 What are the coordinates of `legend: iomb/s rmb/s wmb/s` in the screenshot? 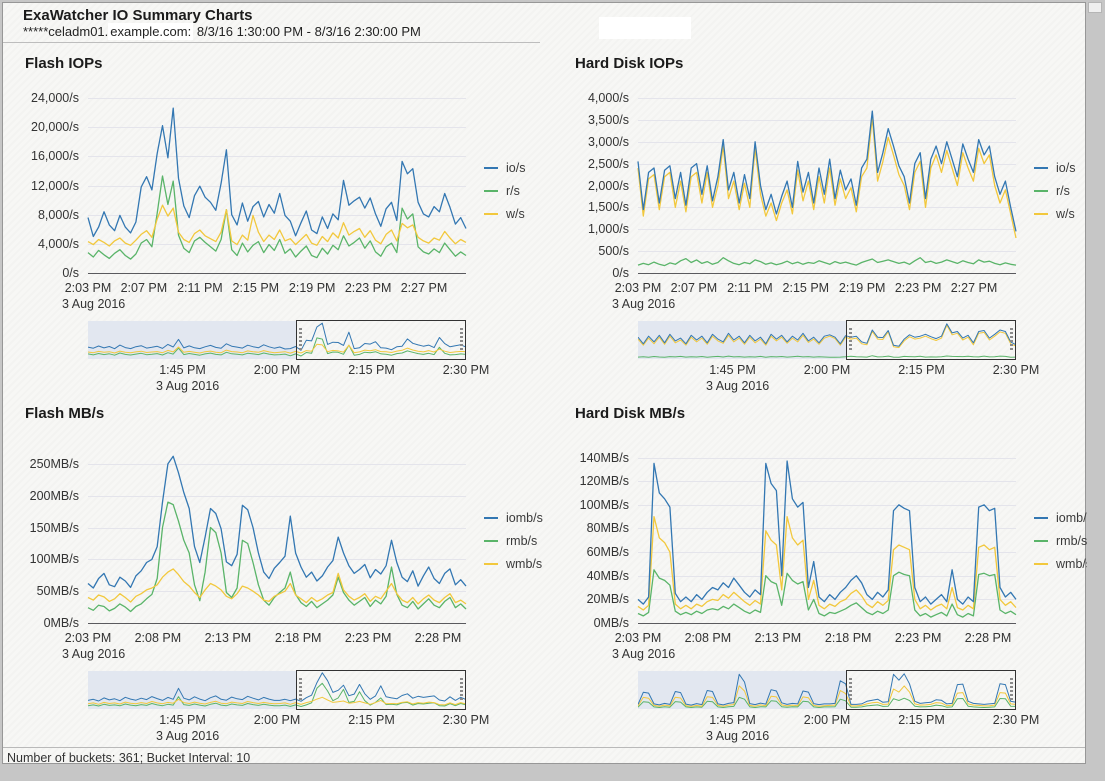 It's located at (1063, 545).